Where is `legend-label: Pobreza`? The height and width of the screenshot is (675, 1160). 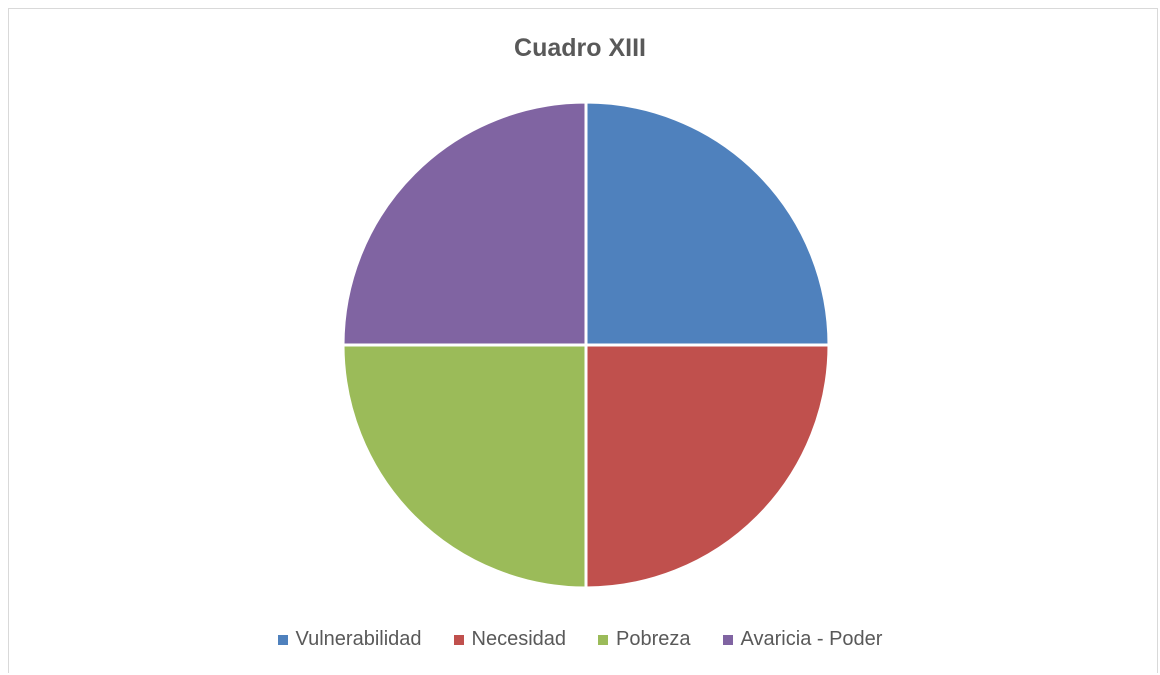 legend-label: Pobreza is located at coordinates (653, 639).